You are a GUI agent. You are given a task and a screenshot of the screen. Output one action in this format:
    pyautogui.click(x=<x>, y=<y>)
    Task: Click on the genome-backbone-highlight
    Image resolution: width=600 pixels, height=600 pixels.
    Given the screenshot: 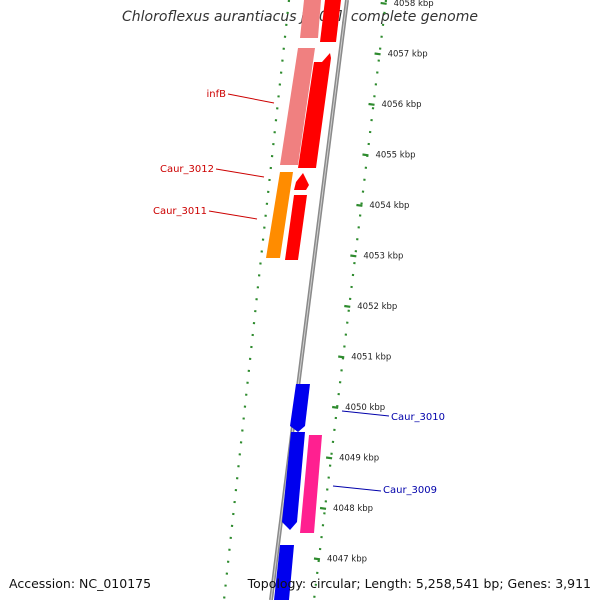 What is the action you would take?
    pyautogui.click(x=309, y=300)
    